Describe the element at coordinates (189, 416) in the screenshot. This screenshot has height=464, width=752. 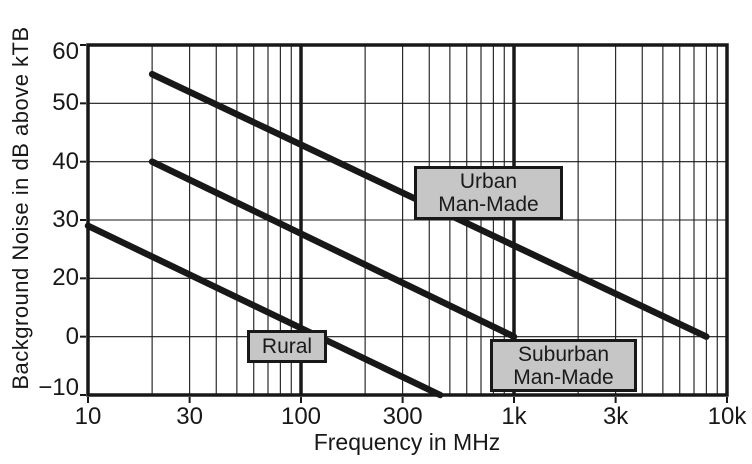
I see `x-tick-label: 30` at that location.